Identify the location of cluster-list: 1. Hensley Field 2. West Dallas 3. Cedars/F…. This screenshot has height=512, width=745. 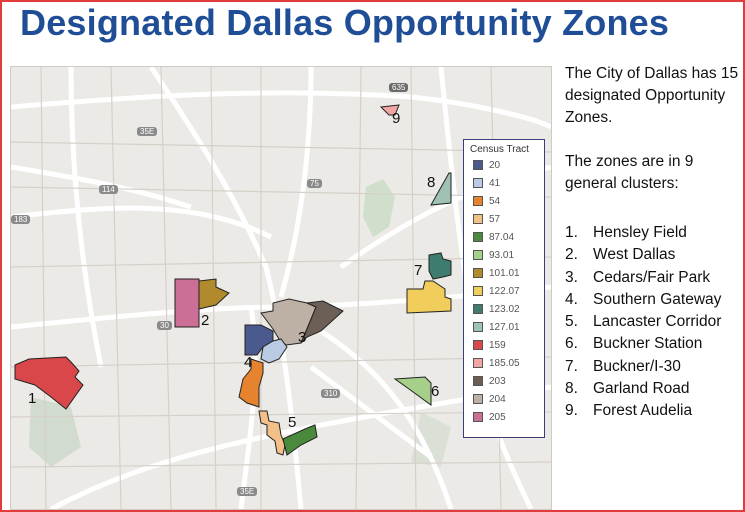
(643, 322).